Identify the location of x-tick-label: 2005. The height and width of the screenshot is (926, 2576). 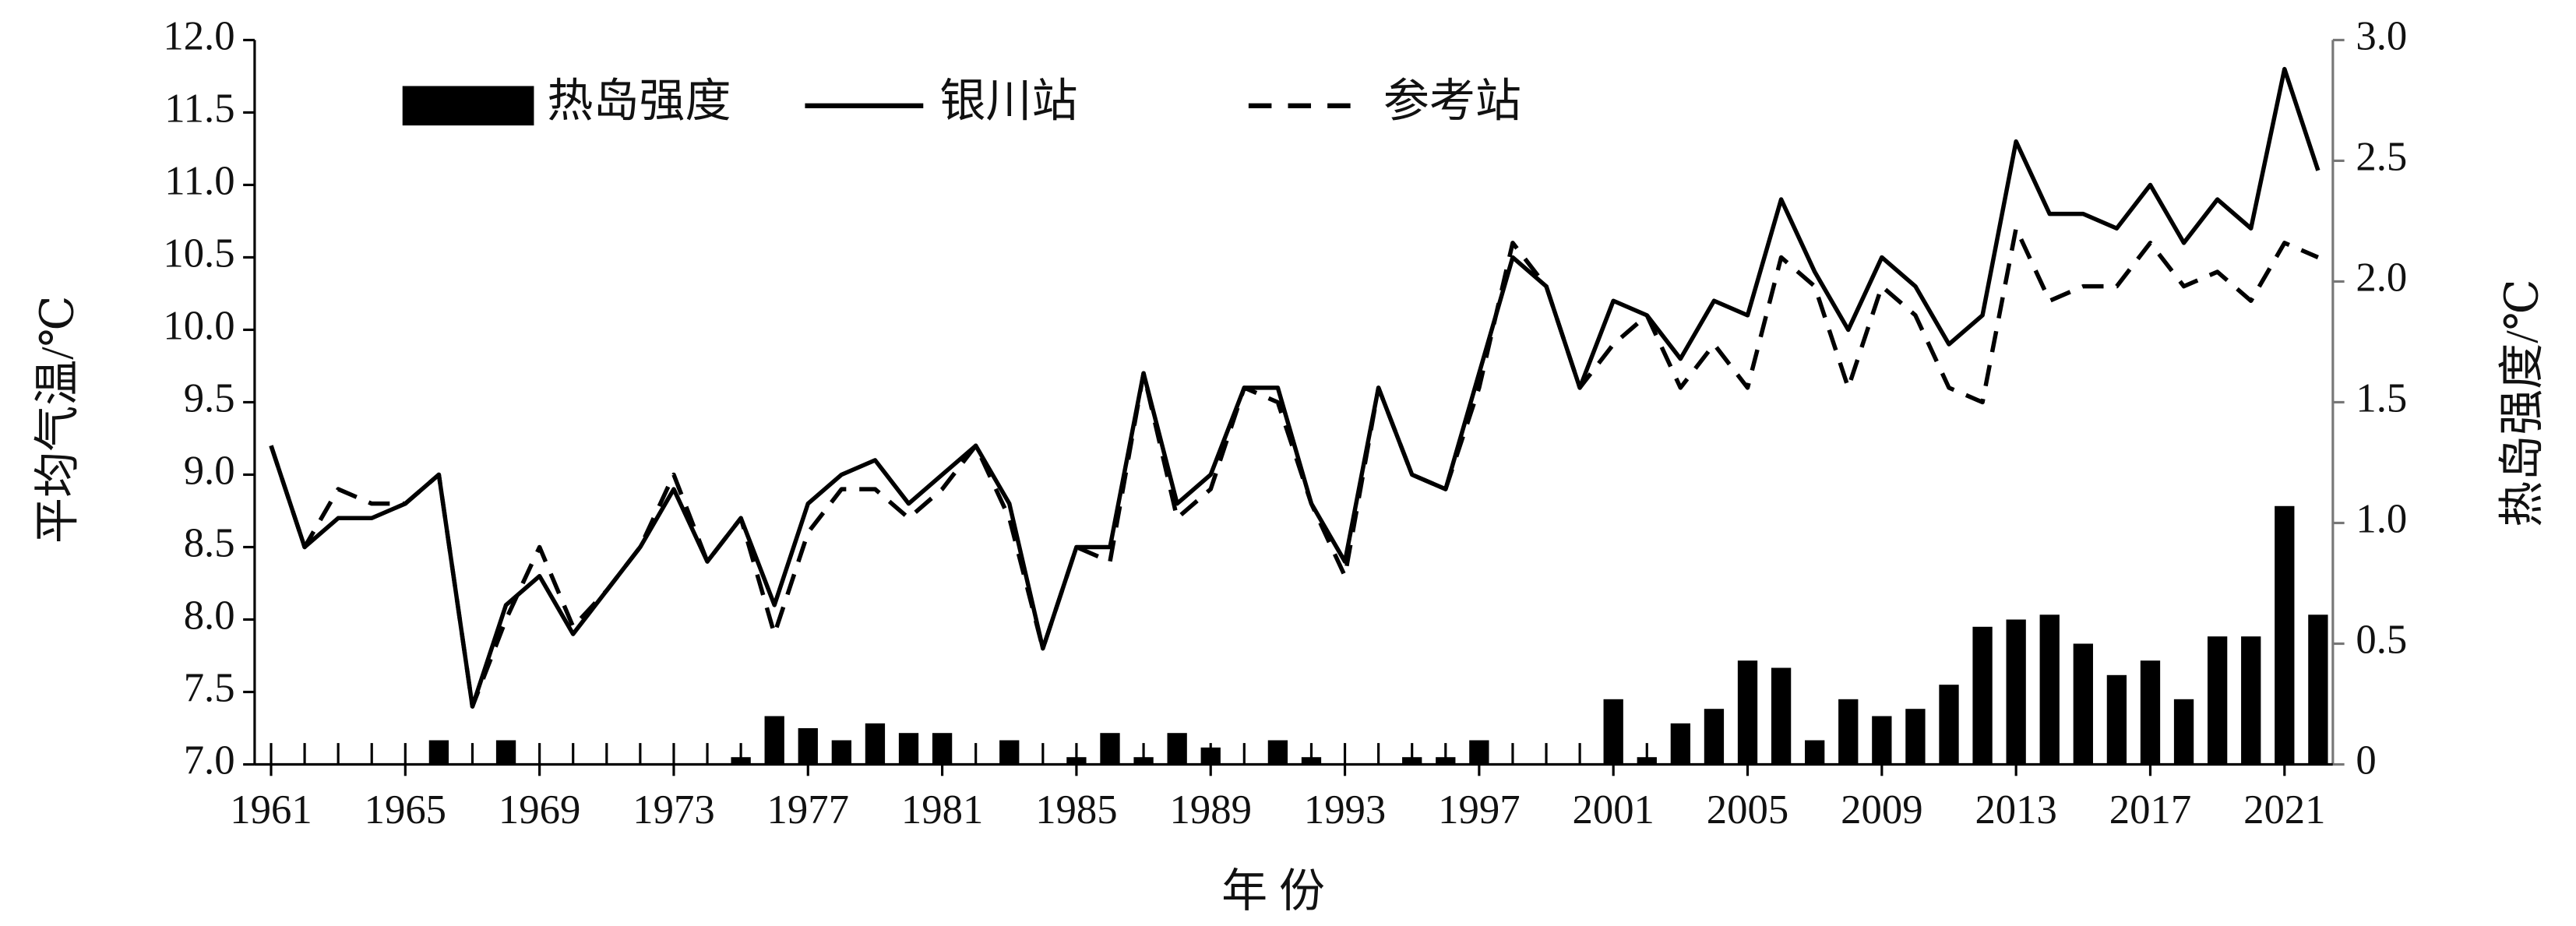
(1747, 810).